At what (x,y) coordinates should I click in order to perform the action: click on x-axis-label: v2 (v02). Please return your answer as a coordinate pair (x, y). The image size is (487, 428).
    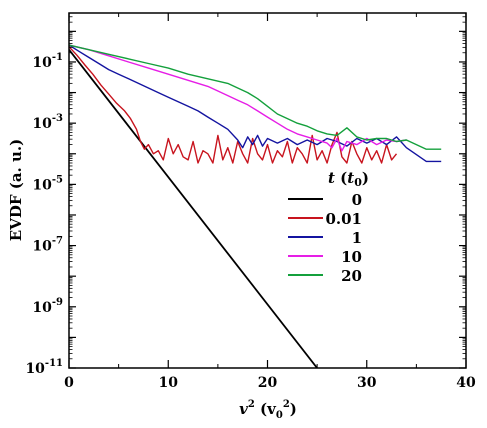
    Looking at the image, I should click on (268, 410).